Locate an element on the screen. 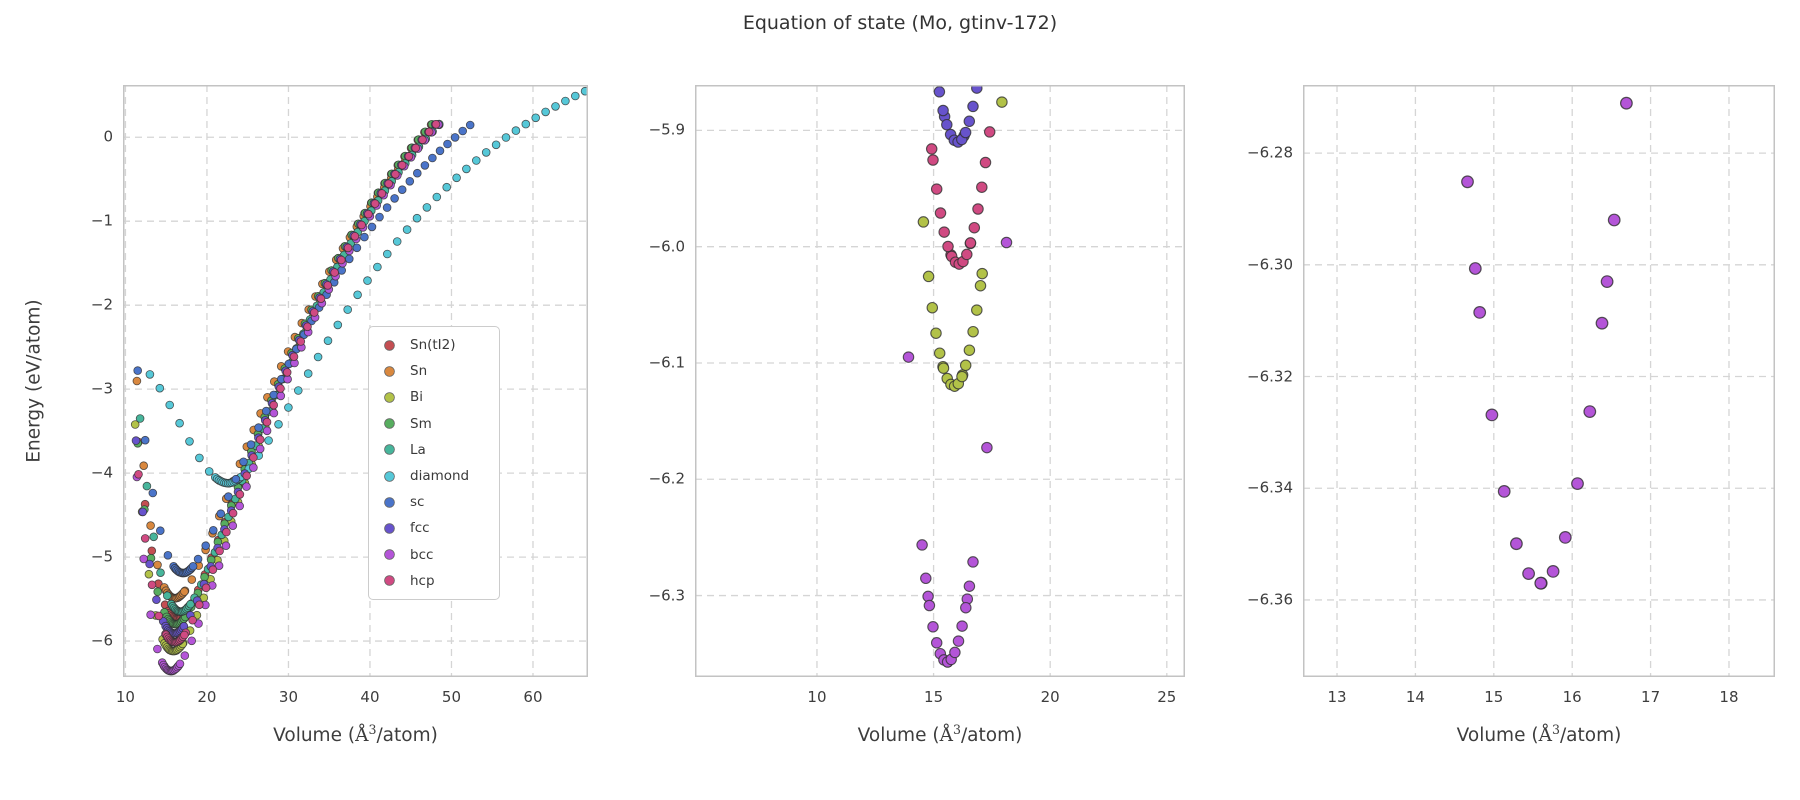 The image size is (1800, 800). x-axis-label-suffix: /atom) is located at coordinates (407, 736).